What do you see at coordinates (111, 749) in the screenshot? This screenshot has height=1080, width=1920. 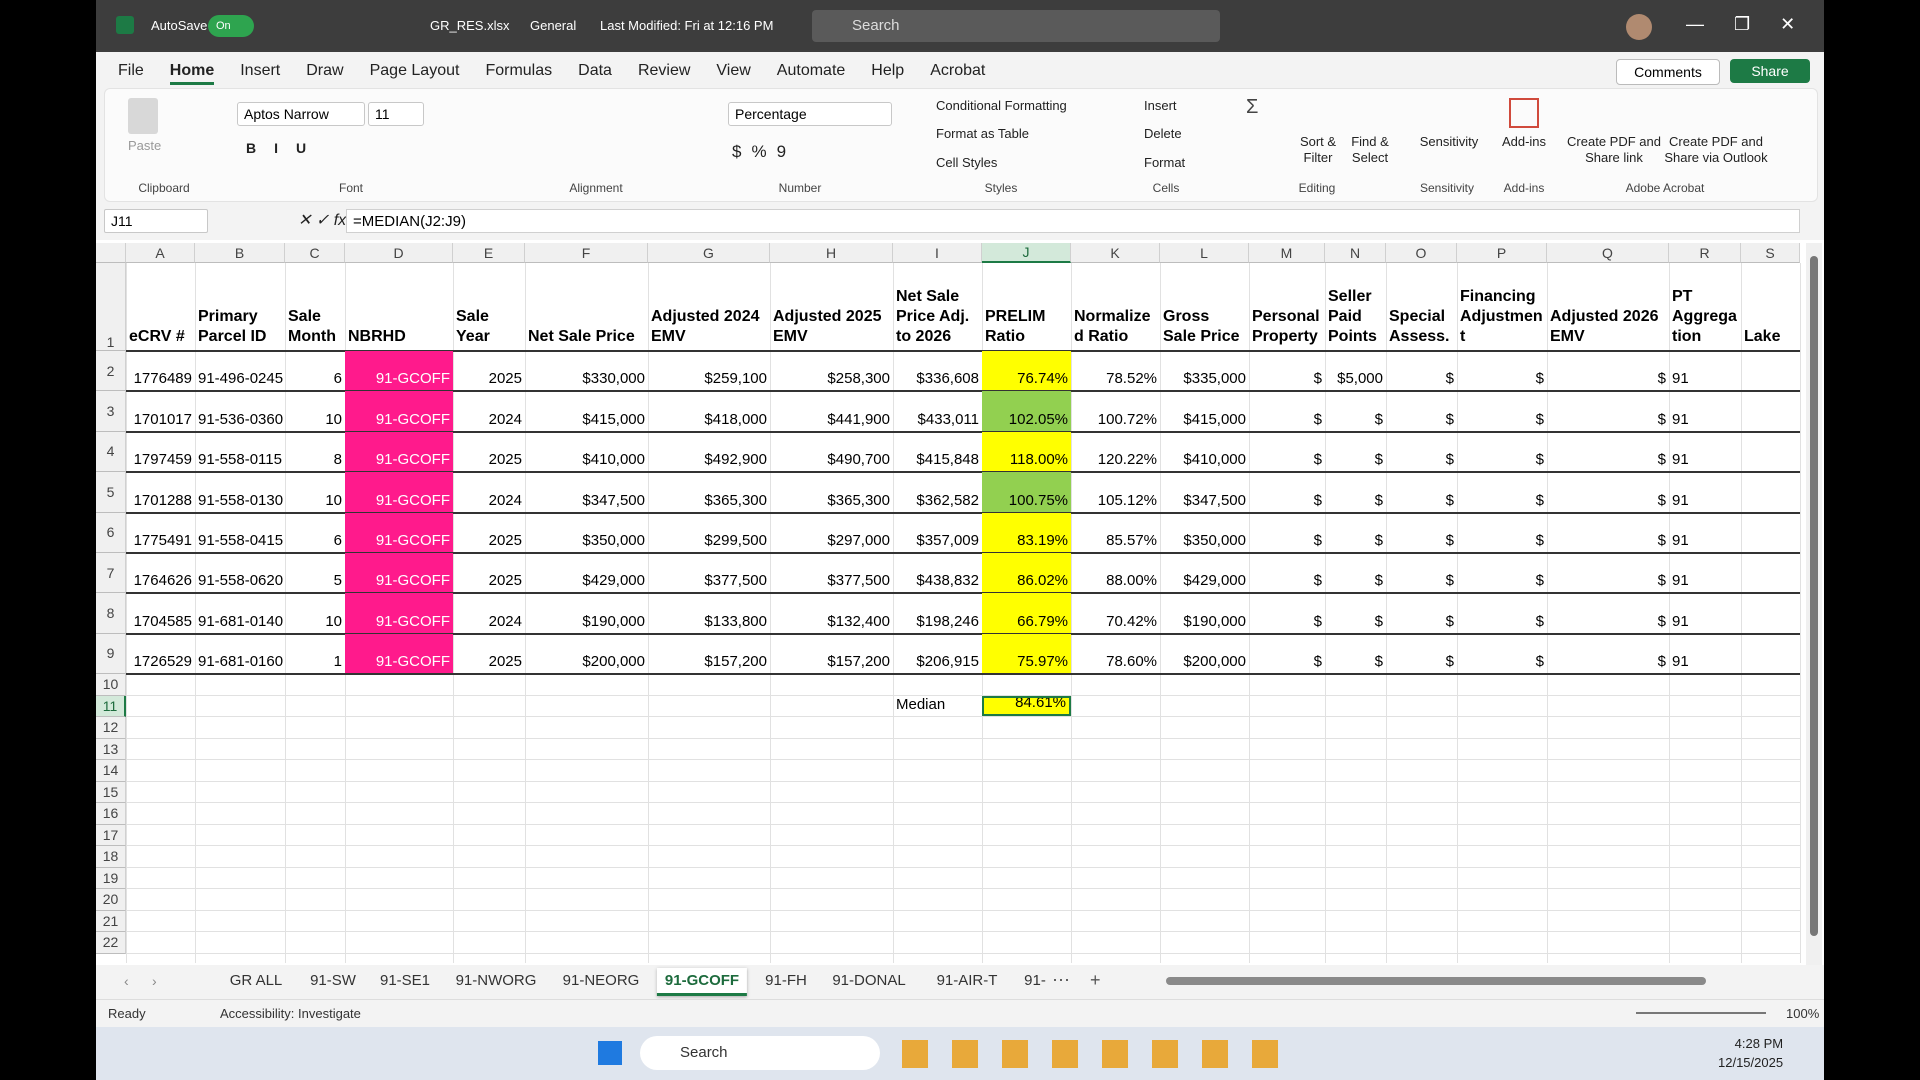 I see `row-header: 13` at bounding box center [111, 749].